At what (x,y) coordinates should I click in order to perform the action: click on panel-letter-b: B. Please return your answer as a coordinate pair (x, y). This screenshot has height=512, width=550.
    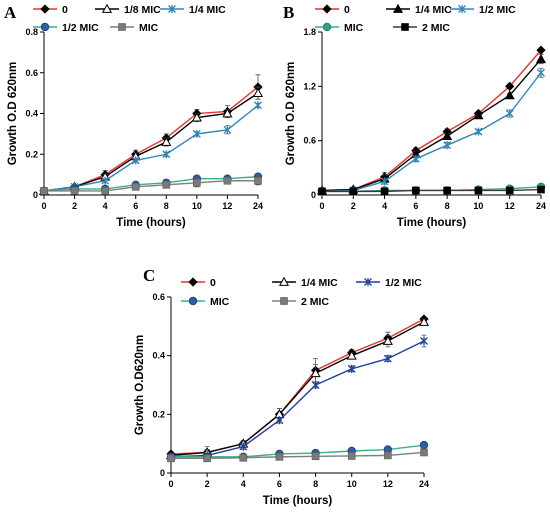
    Looking at the image, I should click on (288, 12).